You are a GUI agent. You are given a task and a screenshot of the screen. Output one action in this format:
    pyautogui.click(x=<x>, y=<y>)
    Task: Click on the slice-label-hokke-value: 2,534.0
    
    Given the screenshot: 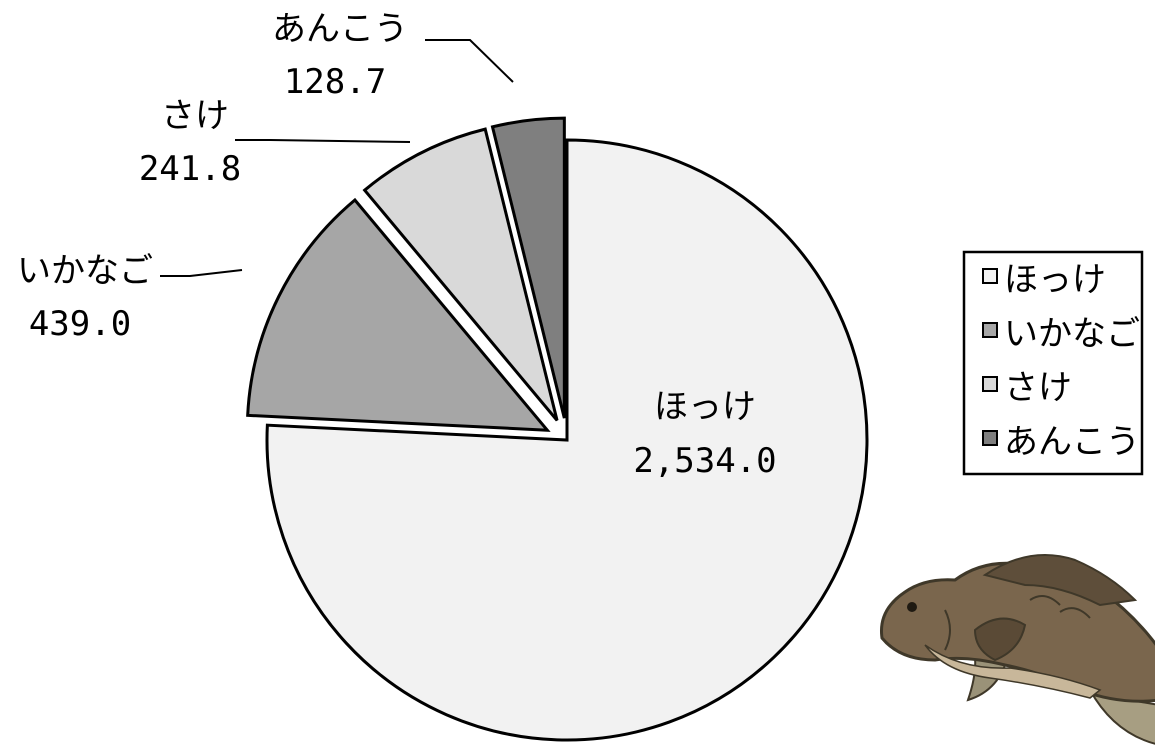 What is the action you would take?
    pyautogui.click(x=704, y=461)
    